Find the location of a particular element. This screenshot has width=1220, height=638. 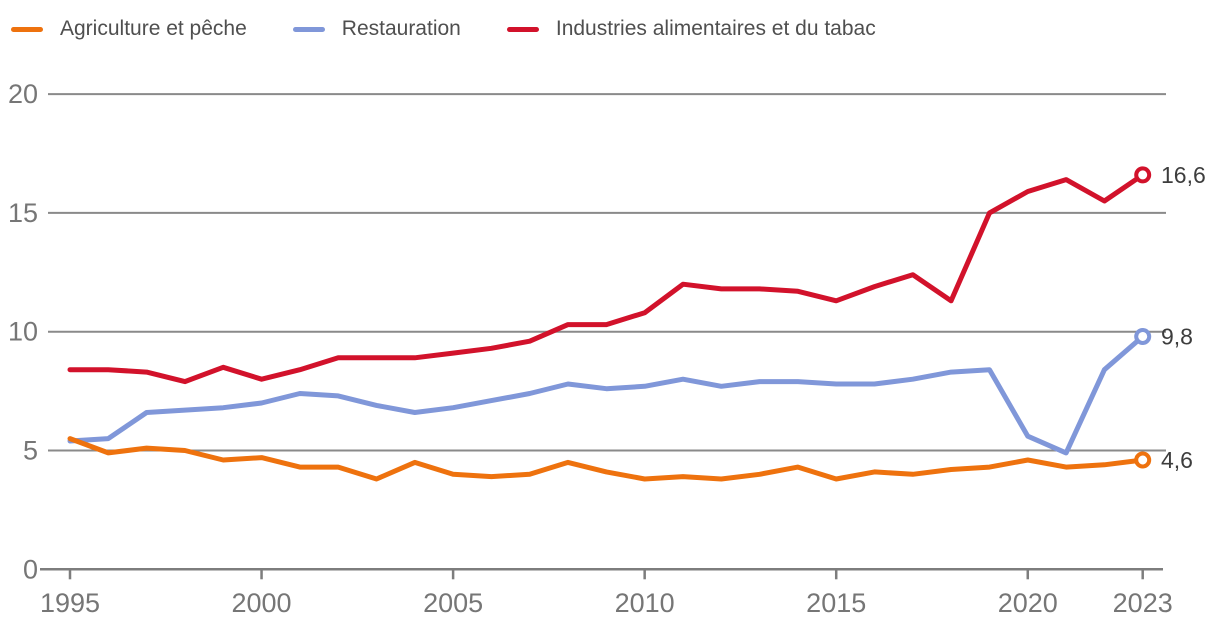

legend-label: Agriculture et pêche is located at coordinates (153, 28).